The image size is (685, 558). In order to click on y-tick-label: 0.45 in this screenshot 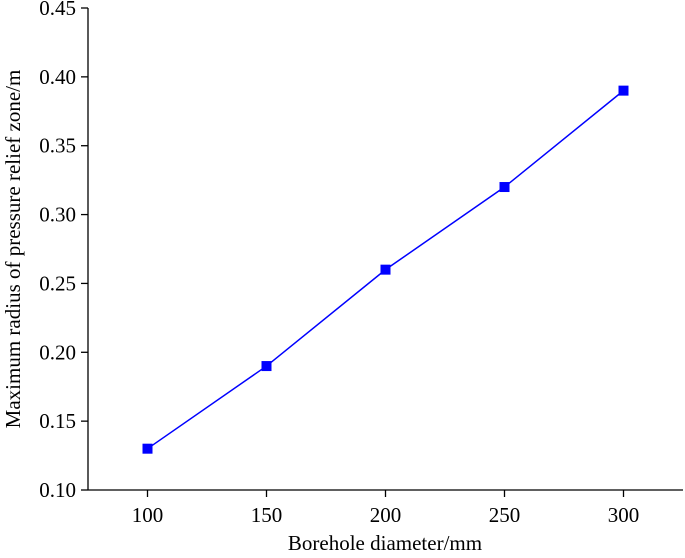, I will do `click(57, 10)`.